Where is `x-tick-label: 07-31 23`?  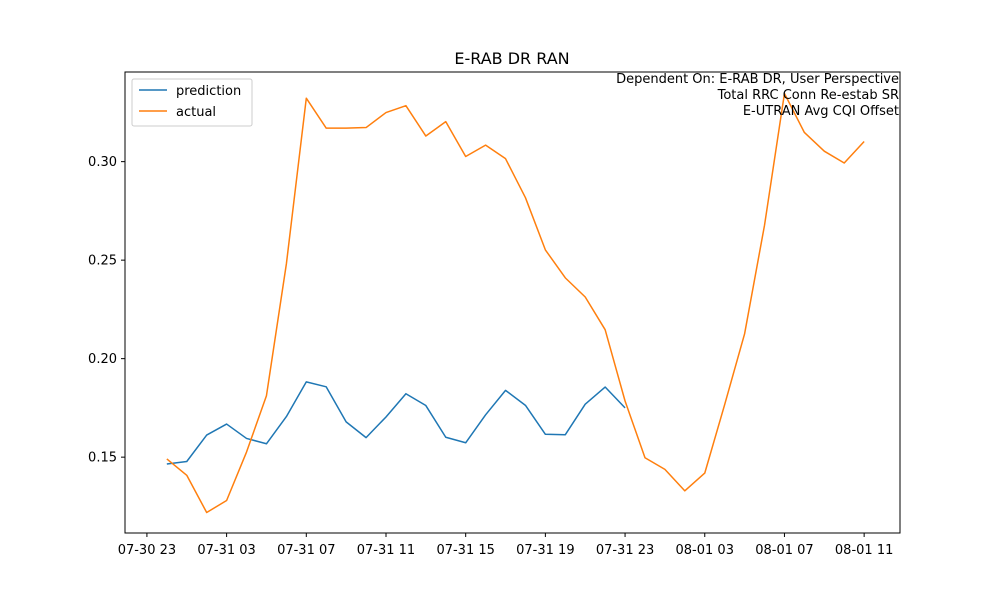
x-tick-label: 07-31 23 is located at coordinates (625, 550).